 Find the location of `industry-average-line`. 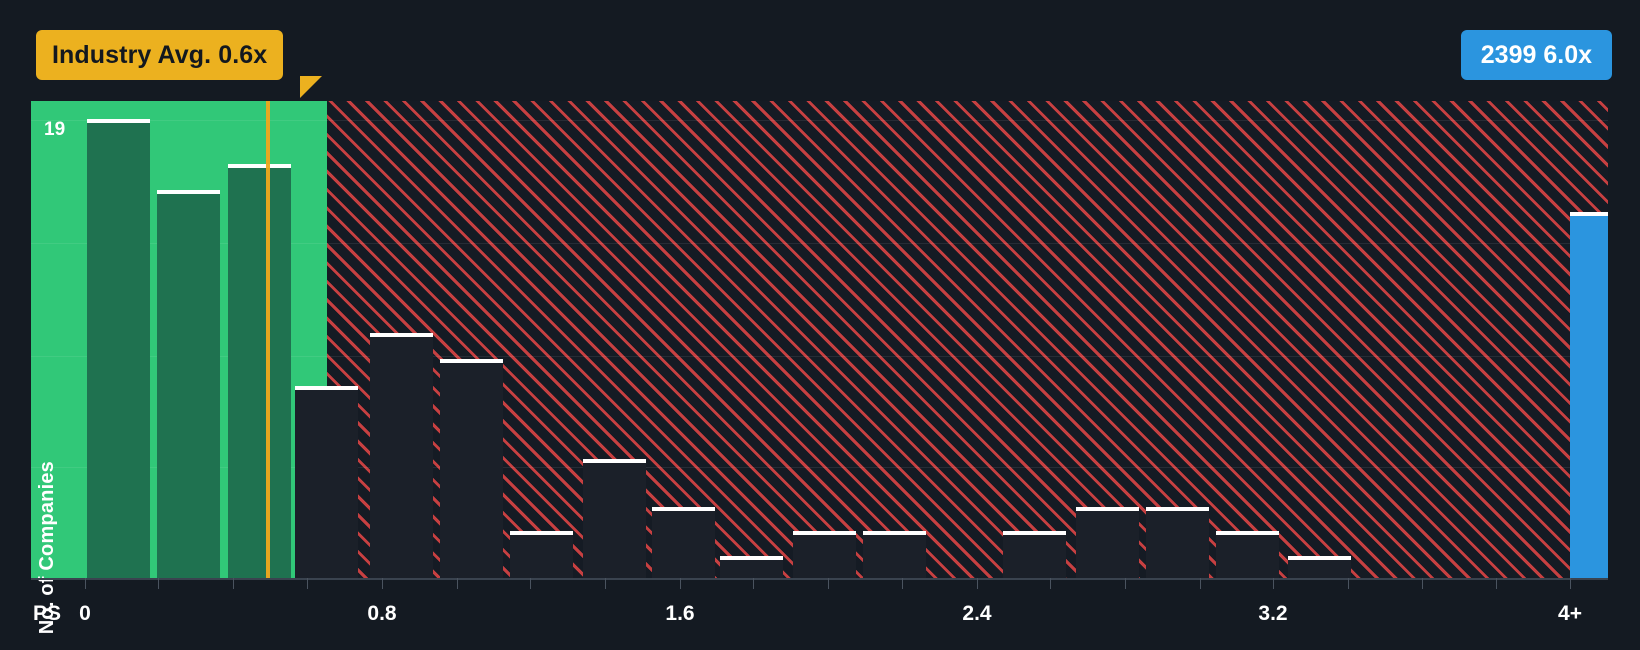

industry-average-line is located at coordinates (267, 339).